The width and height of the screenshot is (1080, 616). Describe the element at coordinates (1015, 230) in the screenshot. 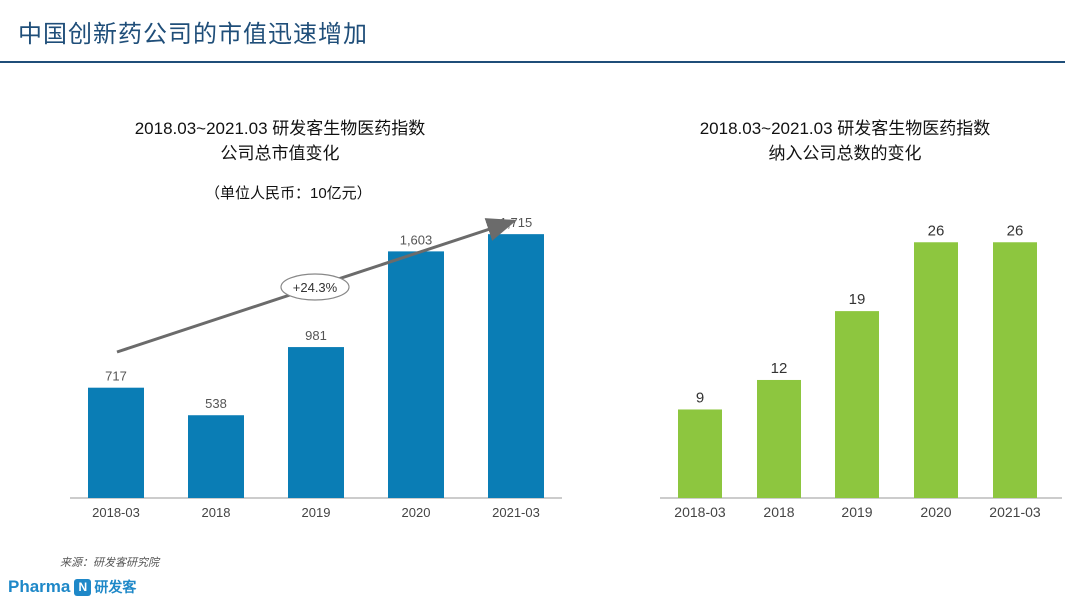

I see `right-value-label-2021-03: 26` at that location.